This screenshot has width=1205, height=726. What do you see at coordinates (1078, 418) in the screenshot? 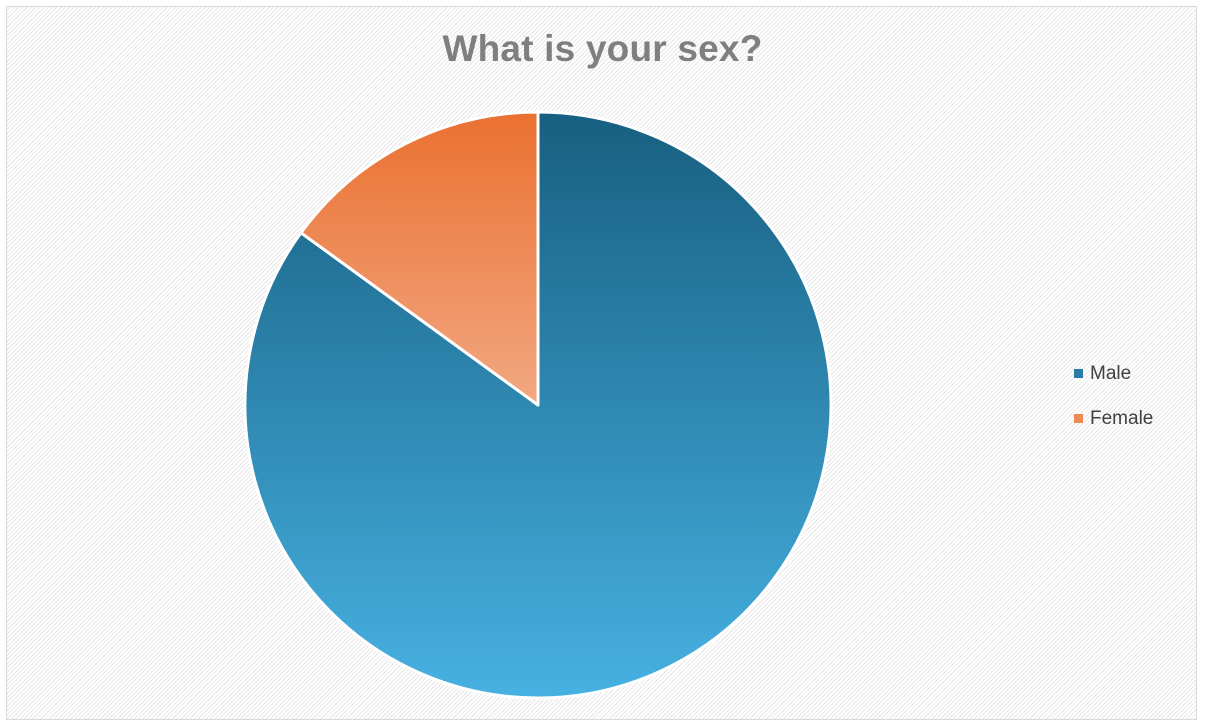
I see `legend-swatch-female` at bounding box center [1078, 418].